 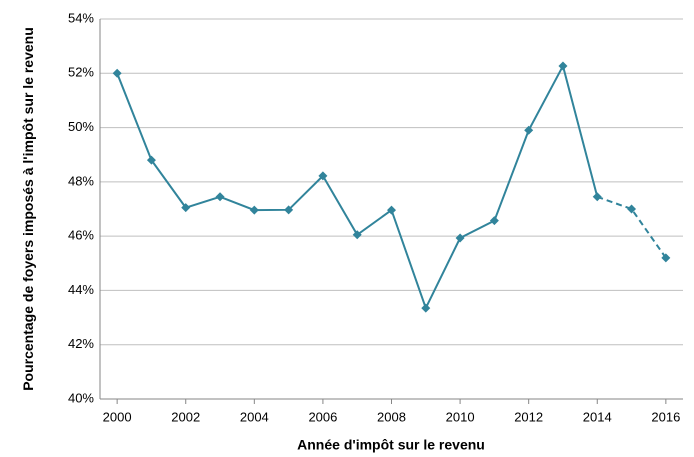 I want to click on x-axis-title: Année d'impôt sur le revenu, so click(x=391, y=445).